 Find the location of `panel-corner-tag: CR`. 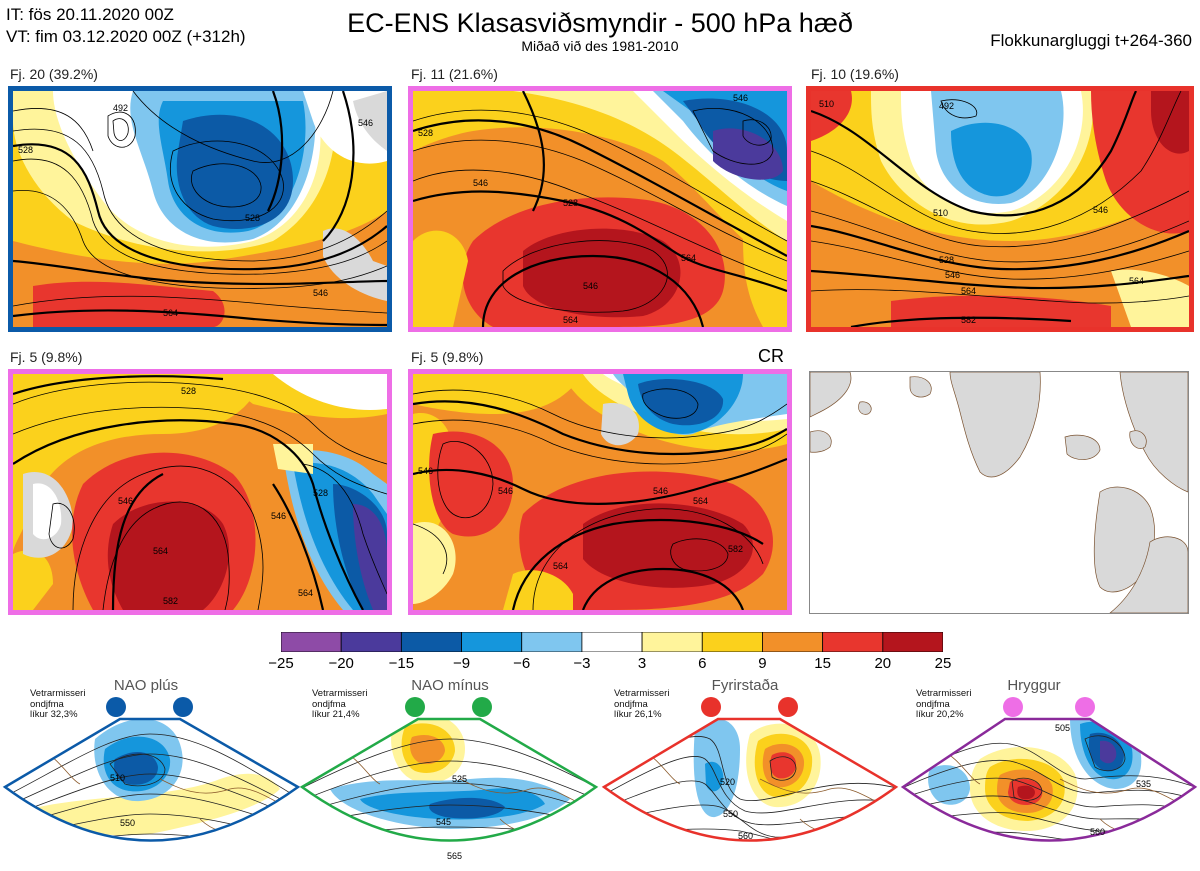

panel-corner-tag: CR is located at coordinates (771, 356).